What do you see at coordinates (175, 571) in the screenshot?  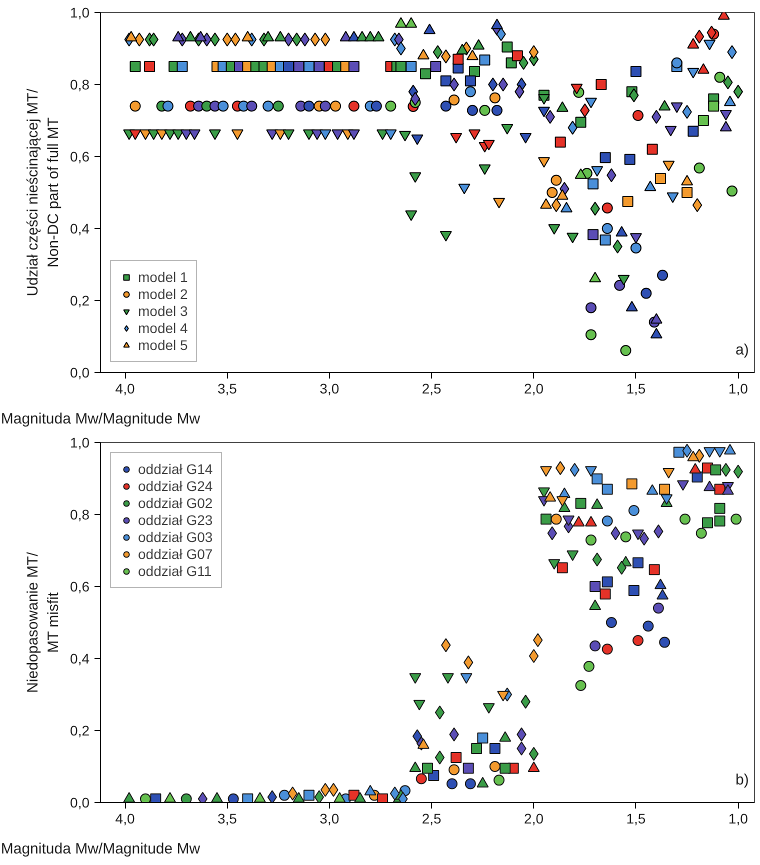 I see `legend-label: oddział G11` at bounding box center [175, 571].